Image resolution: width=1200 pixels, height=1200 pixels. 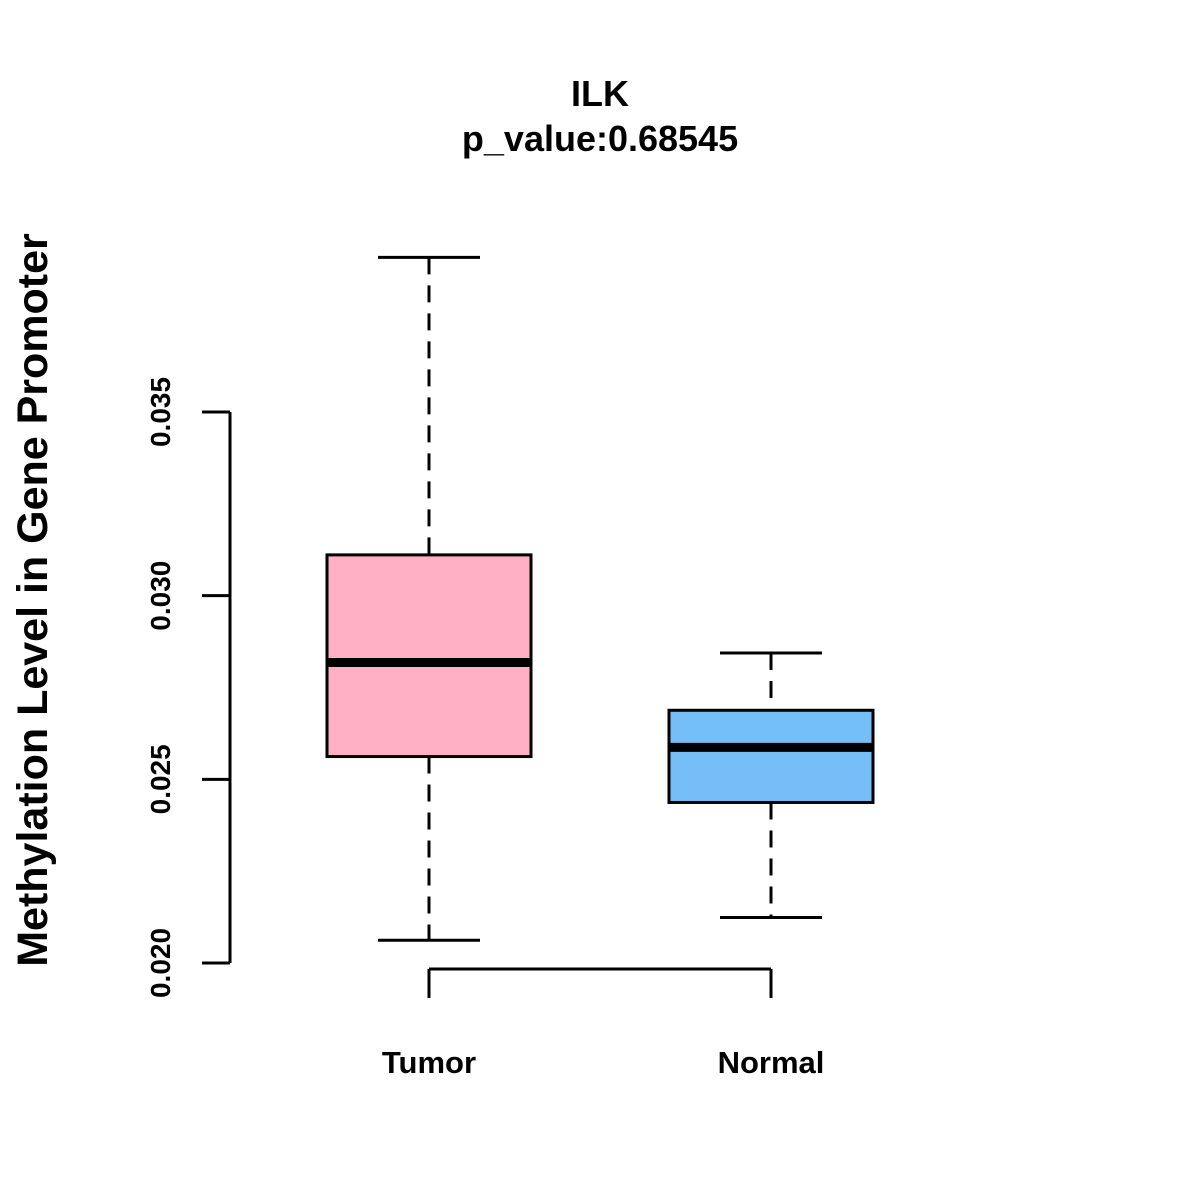 What do you see at coordinates (600, 138) in the screenshot?
I see `chart-subtitle: p_value:0.68545` at bounding box center [600, 138].